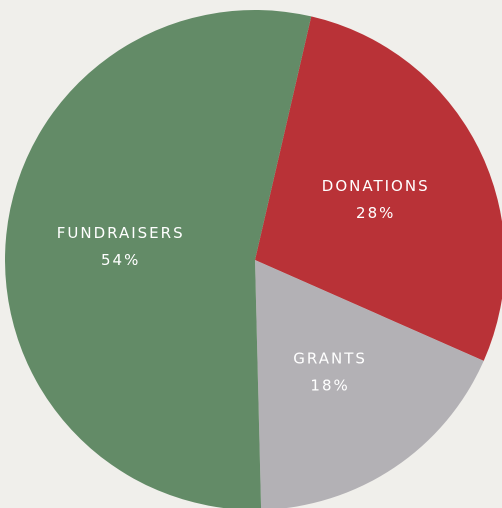  What do you see at coordinates (121, 233) in the screenshot?
I see `slice-label: FUNDRAISERS` at bounding box center [121, 233].